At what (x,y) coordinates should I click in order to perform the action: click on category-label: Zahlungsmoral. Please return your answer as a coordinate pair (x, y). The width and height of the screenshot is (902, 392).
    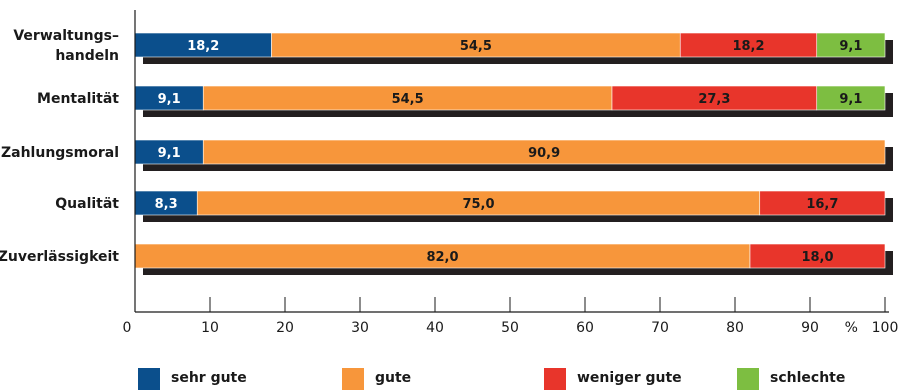
    Looking at the image, I should click on (60, 153).